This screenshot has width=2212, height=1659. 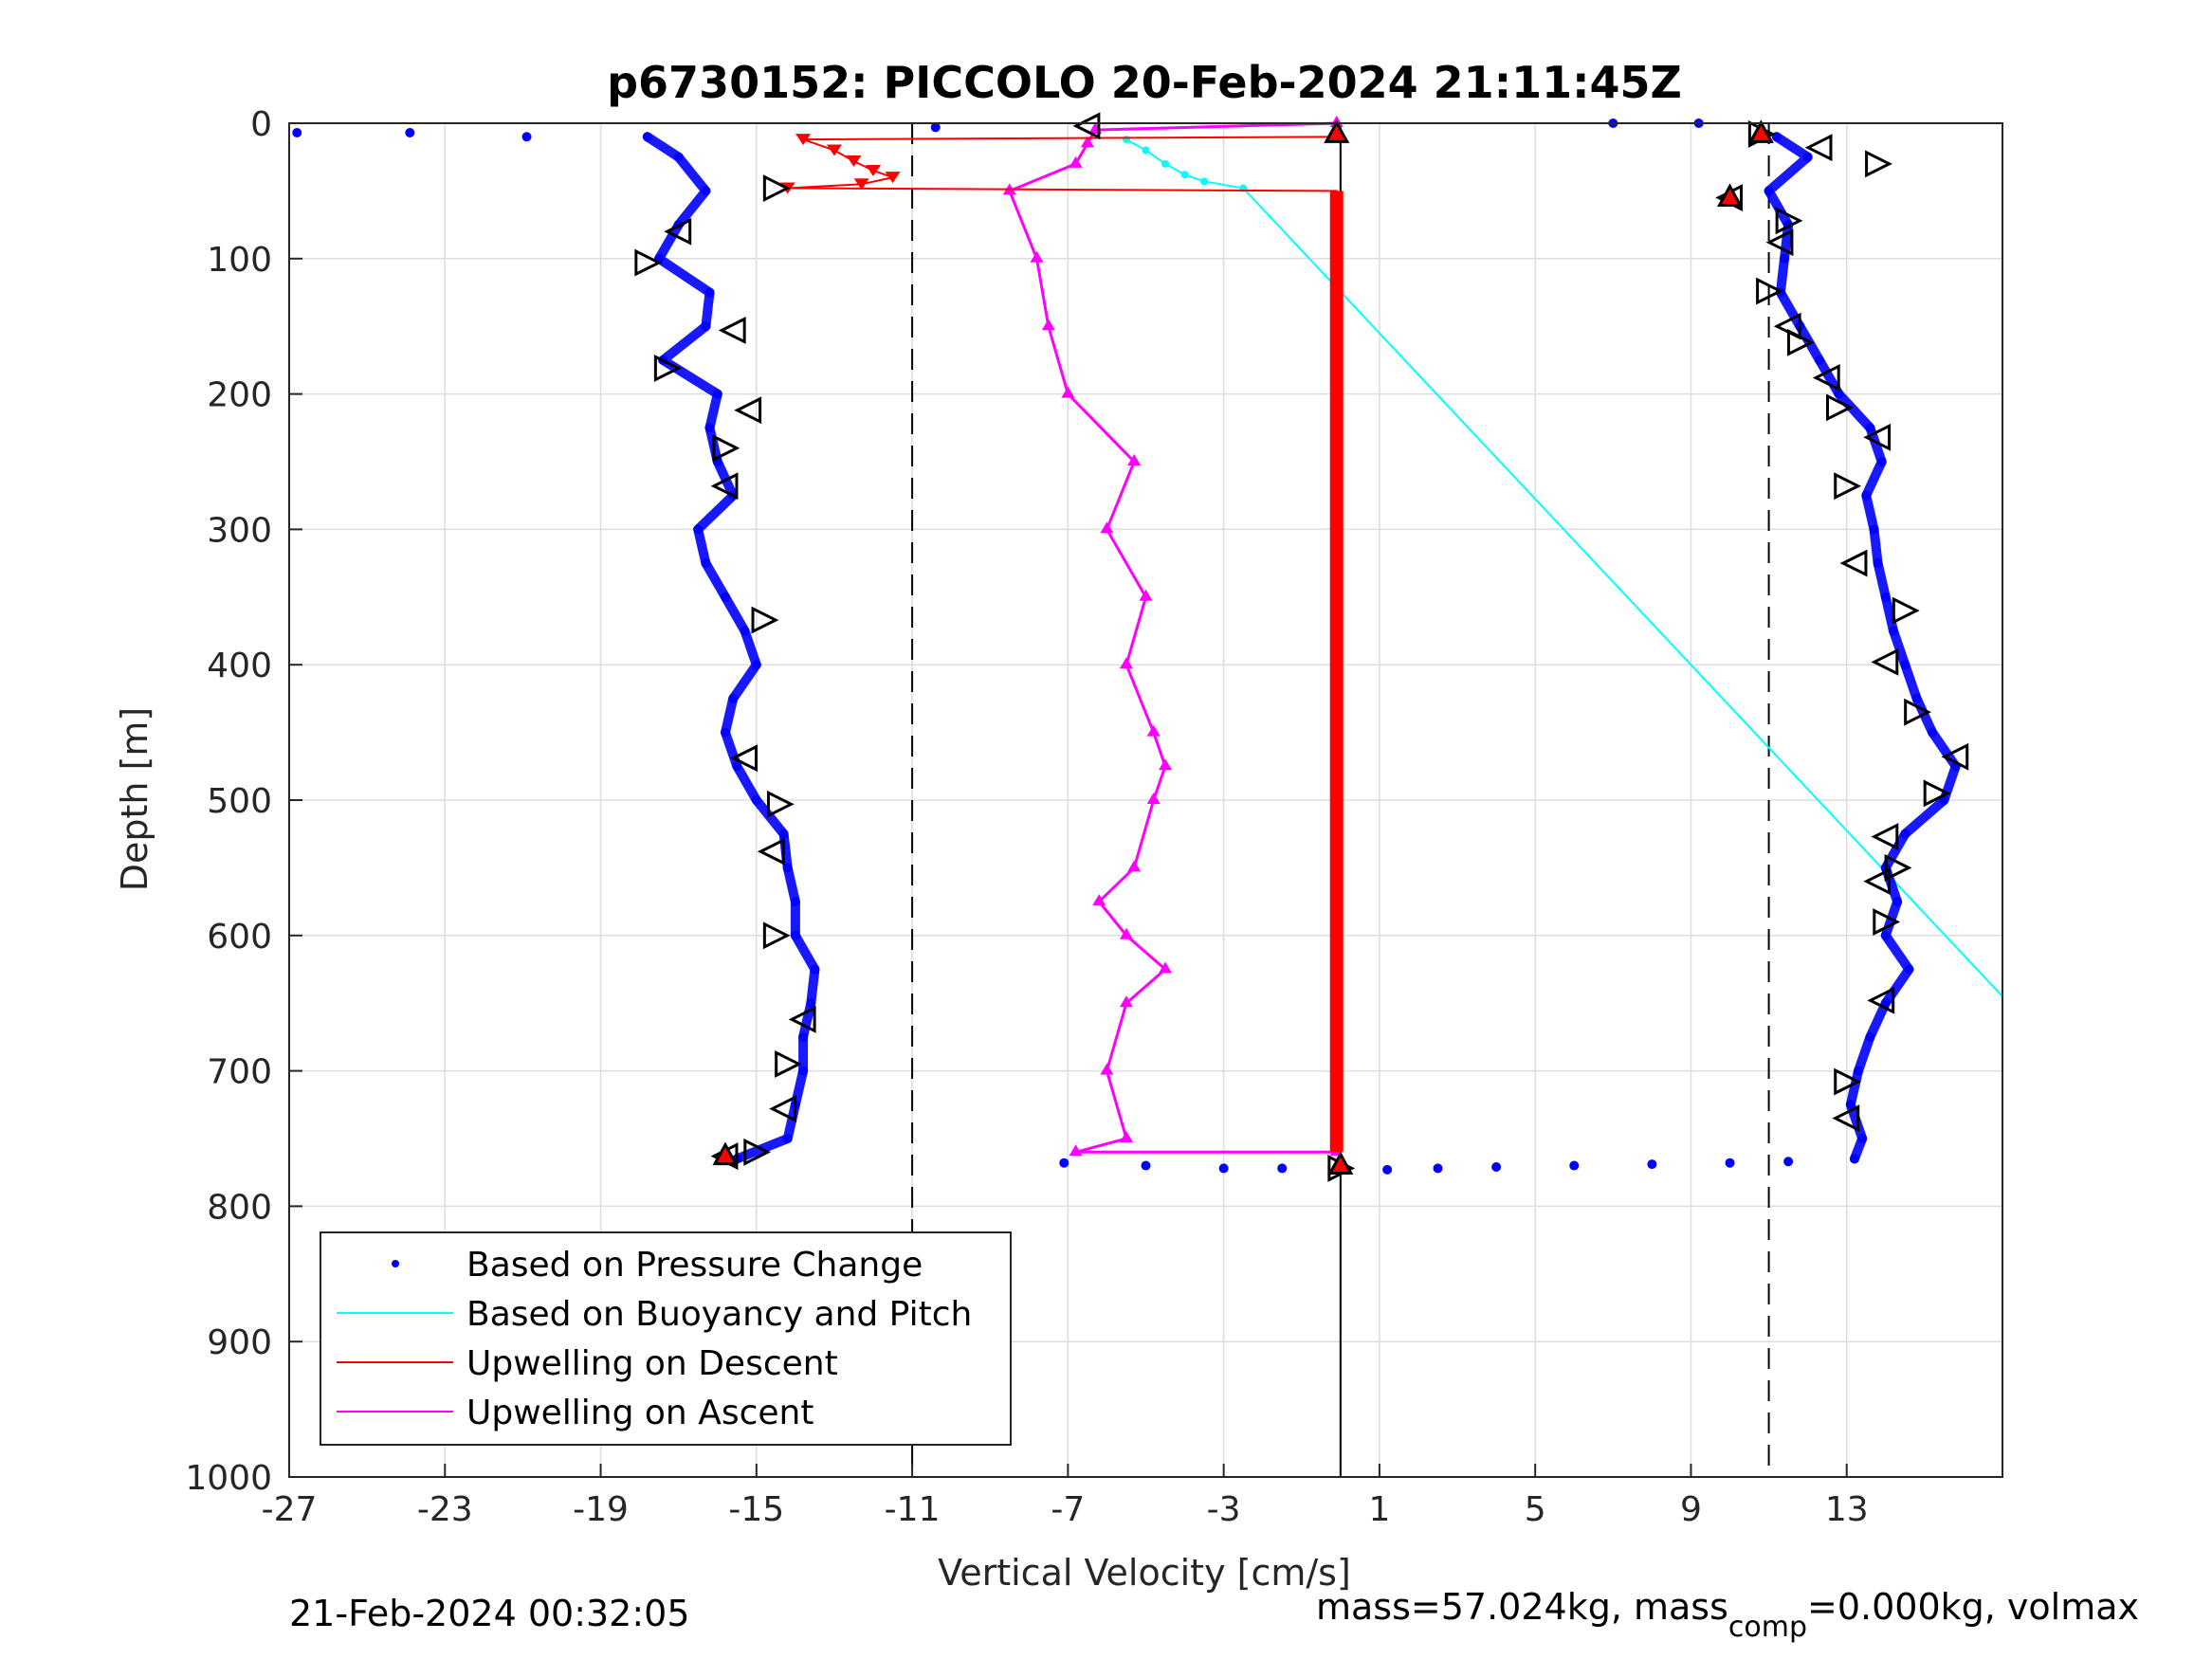 What do you see at coordinates (601, 1509) in the screenshot?
I see `x-tick-label: -19` at bounding box center [601, 1509].